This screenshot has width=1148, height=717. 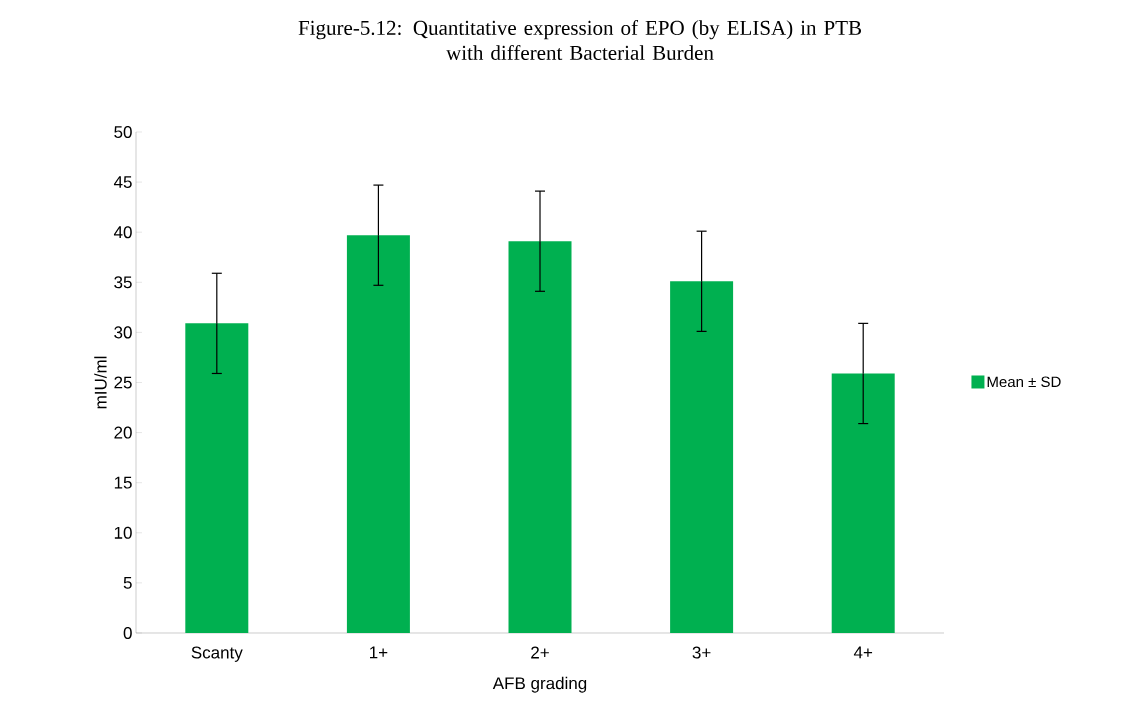 What do you see at coordinates (540, 652) in the screenshot?
I see `x-tick-label: 2+` at bounding box center [540, 652].